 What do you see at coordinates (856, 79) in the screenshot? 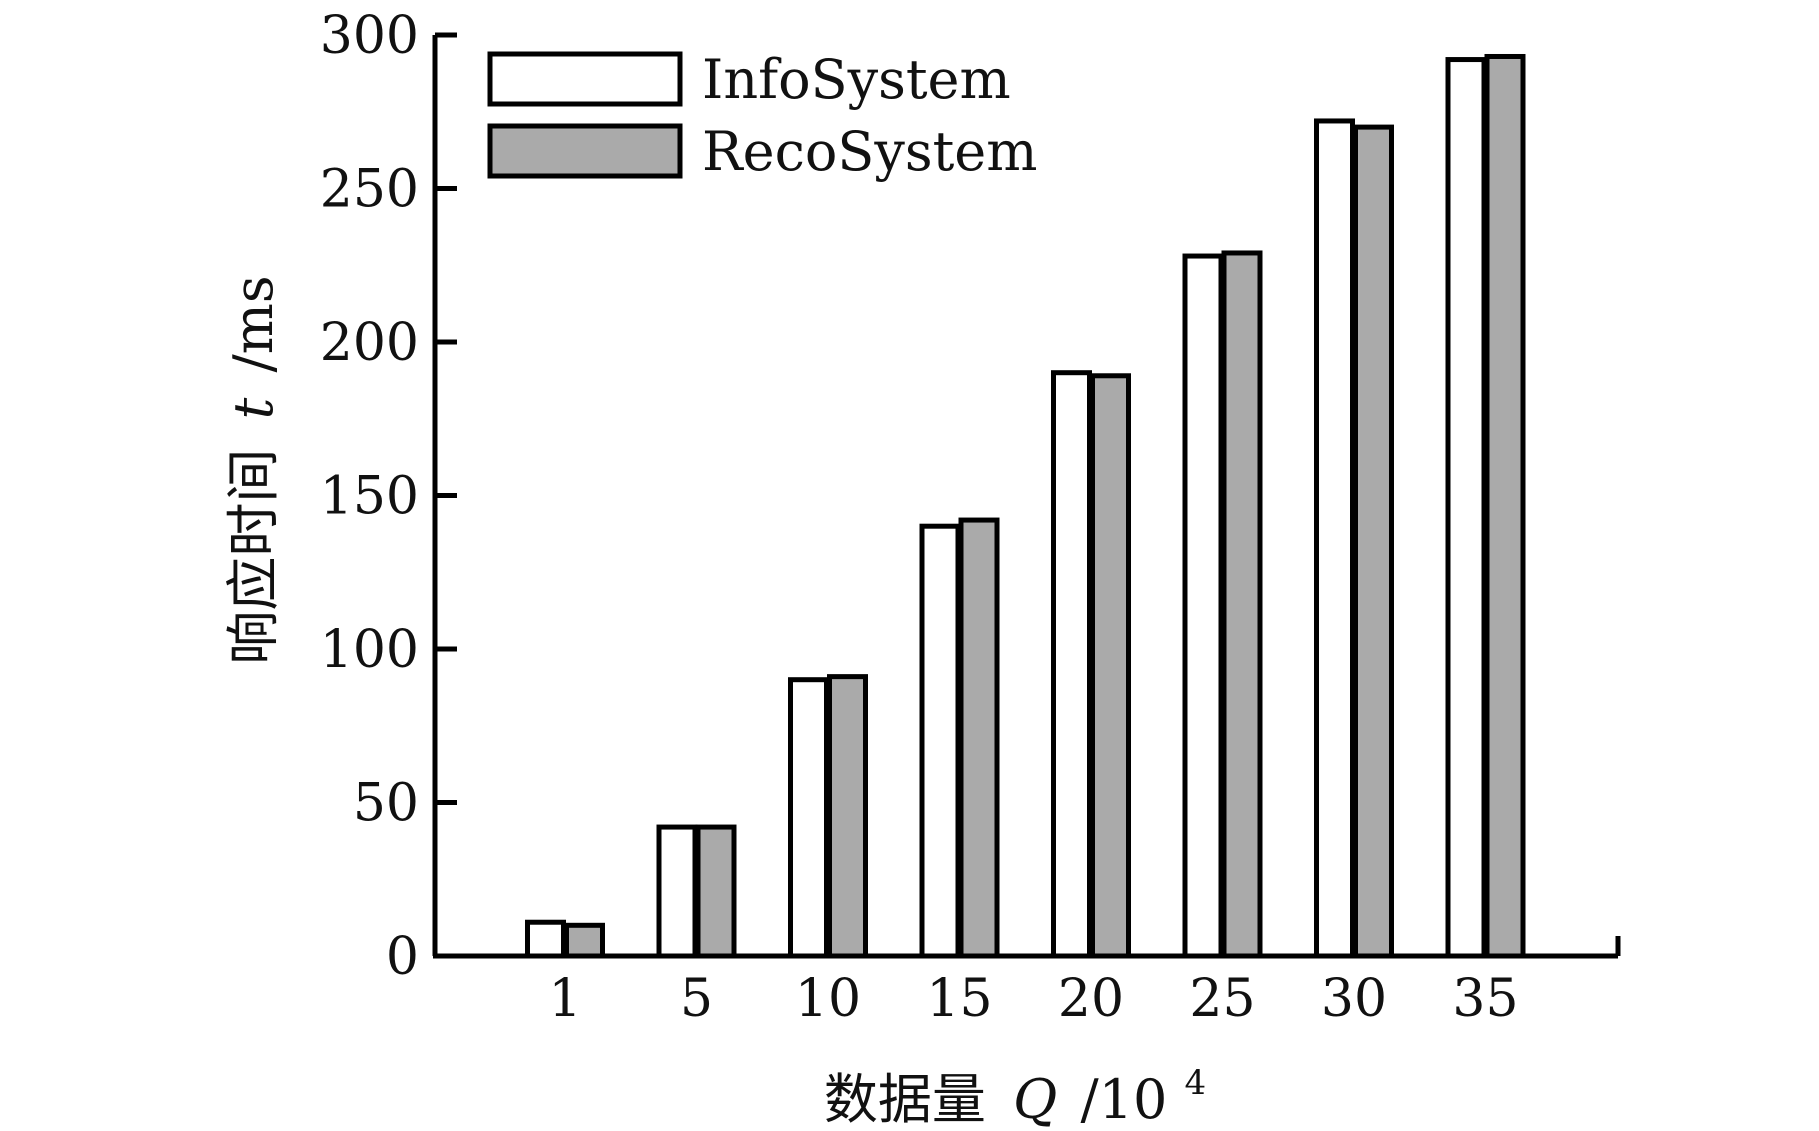
I see `legend-label-infosystem: InfoSystem` at bounding box center [856, 79].